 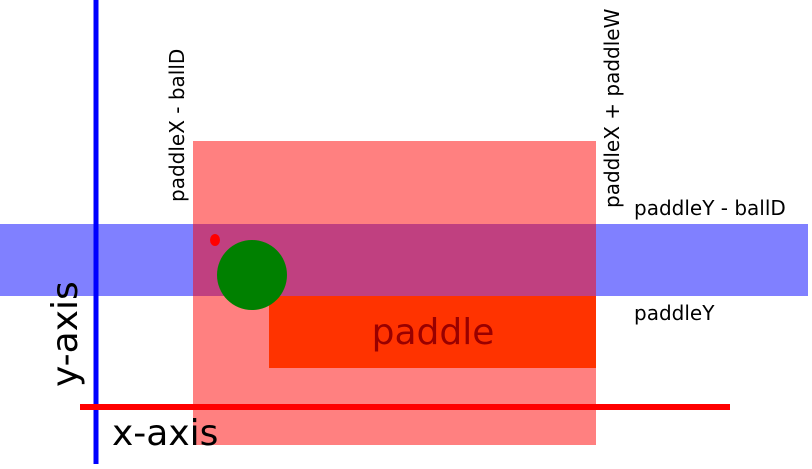 I want to click on paddle-y-minus-ball-d-label: paddleY - ballD, so click(x=710, y=208).